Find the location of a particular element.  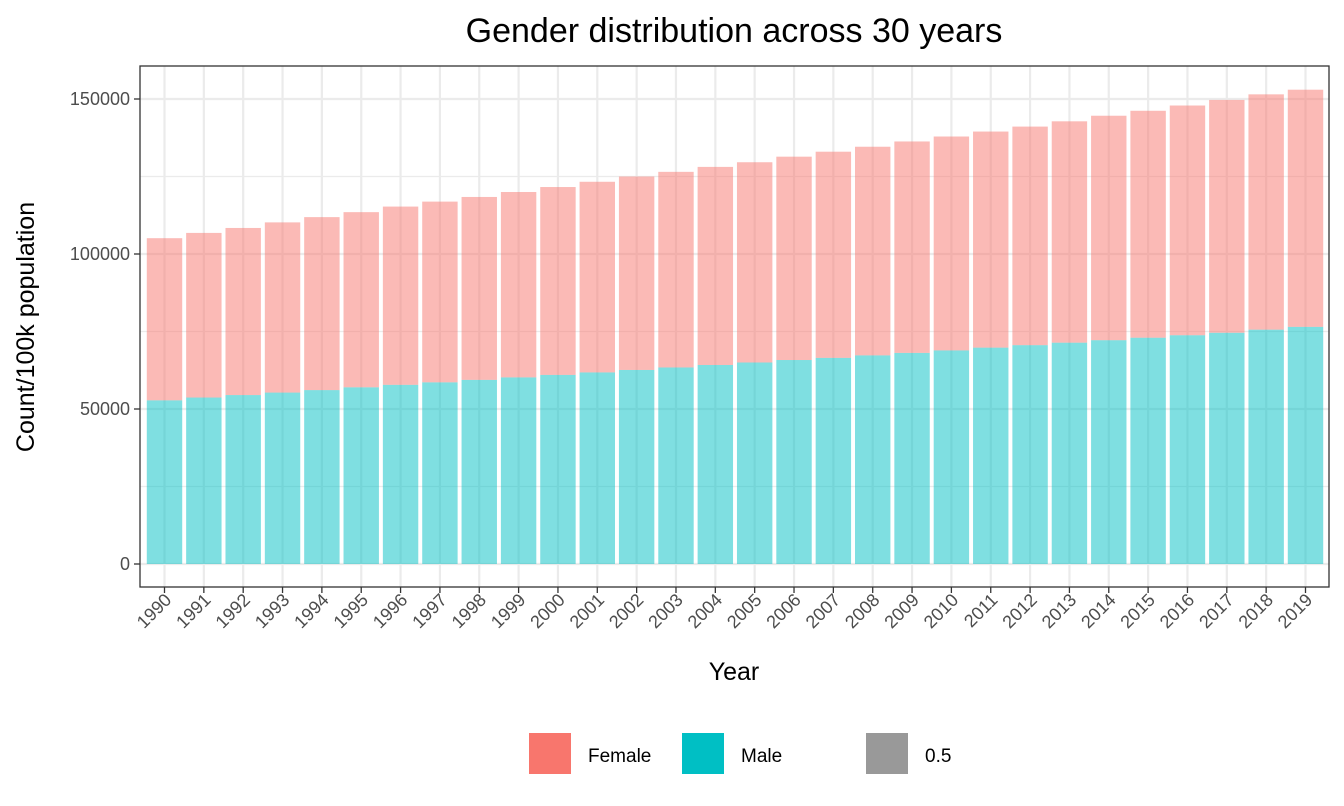

x-tick-label: 1999 is located at coordinates (508, 611).